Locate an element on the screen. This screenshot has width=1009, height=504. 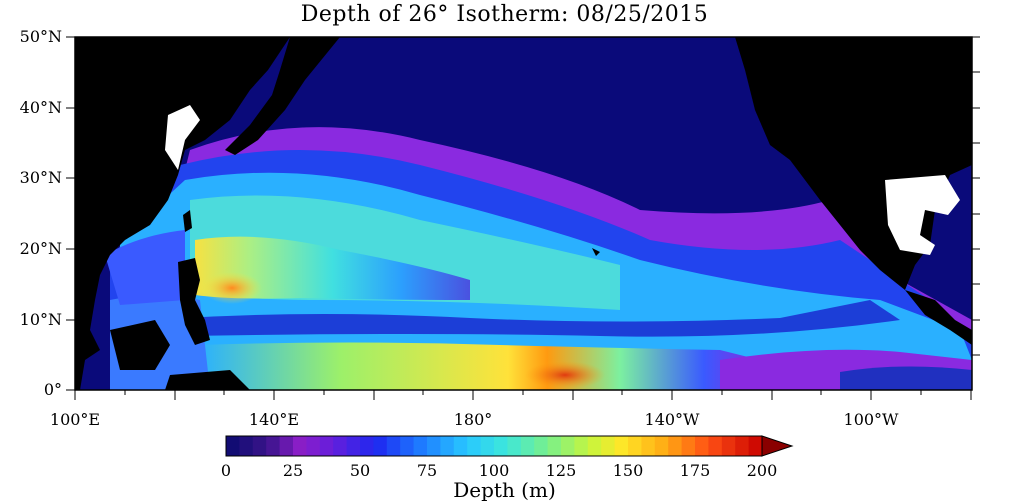
colorbar-label-50: 50 is located at coordinates (360, 470).